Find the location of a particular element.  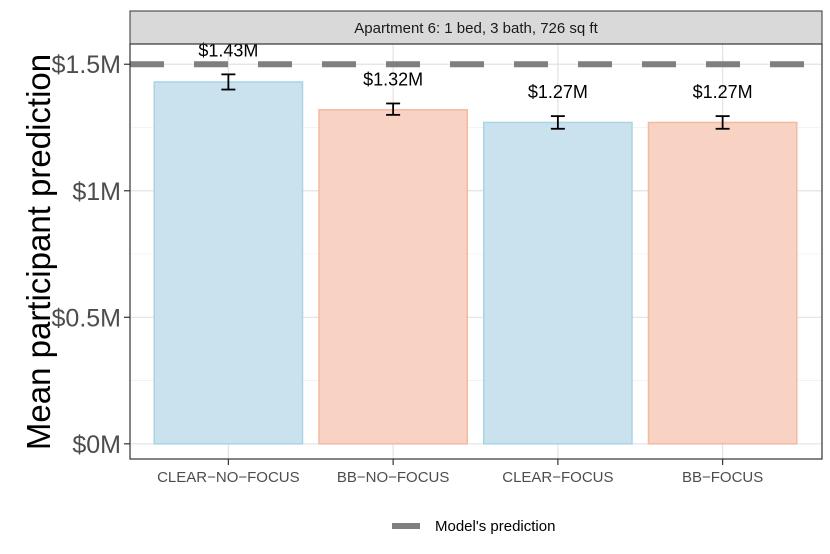

y-tick-label: $1.5M is located at coordinates (86, 65).